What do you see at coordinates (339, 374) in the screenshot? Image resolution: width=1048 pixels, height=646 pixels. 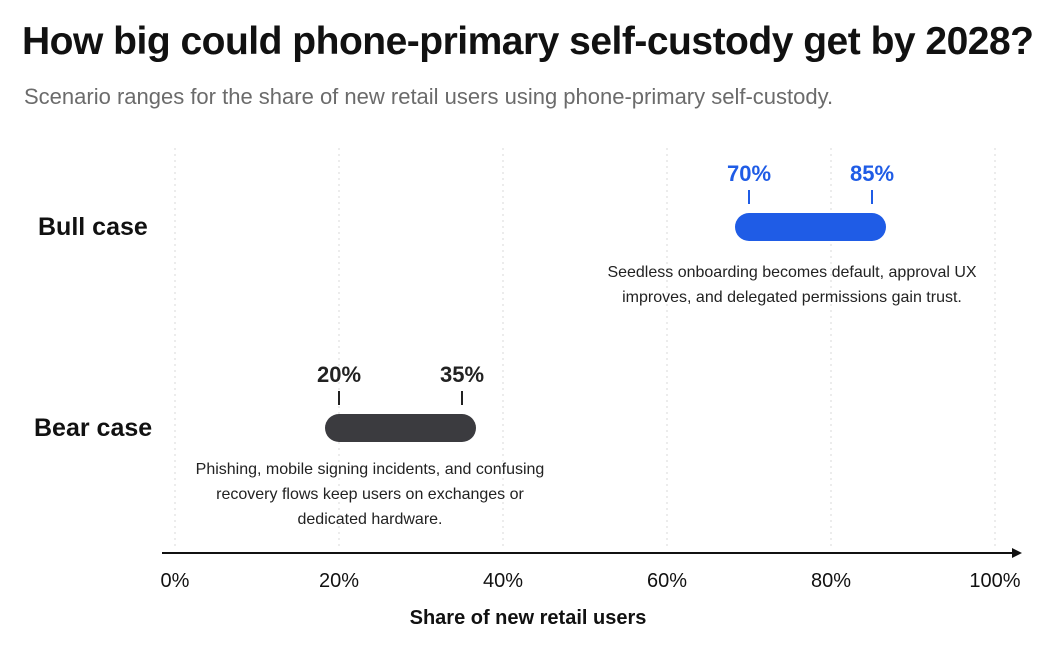 I see `bear-case-low-label: 20%` at bounding box center [339, 374].